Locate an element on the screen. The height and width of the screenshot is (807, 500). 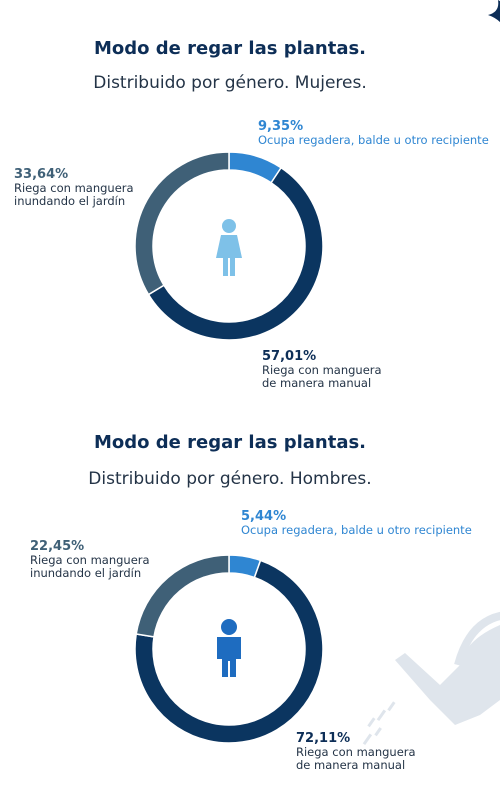
watering-can-icon is located at coordinates (431, 678).